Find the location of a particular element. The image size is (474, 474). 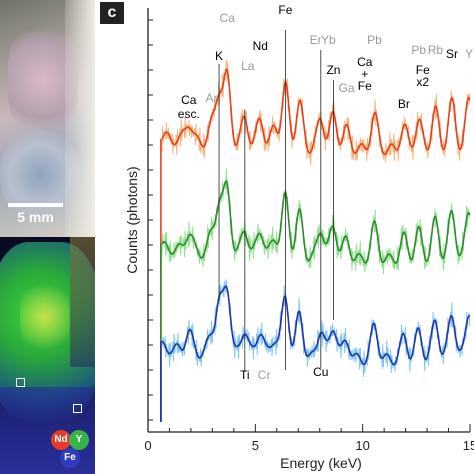

element-label-br: Br is located at coordinates (404, 104).